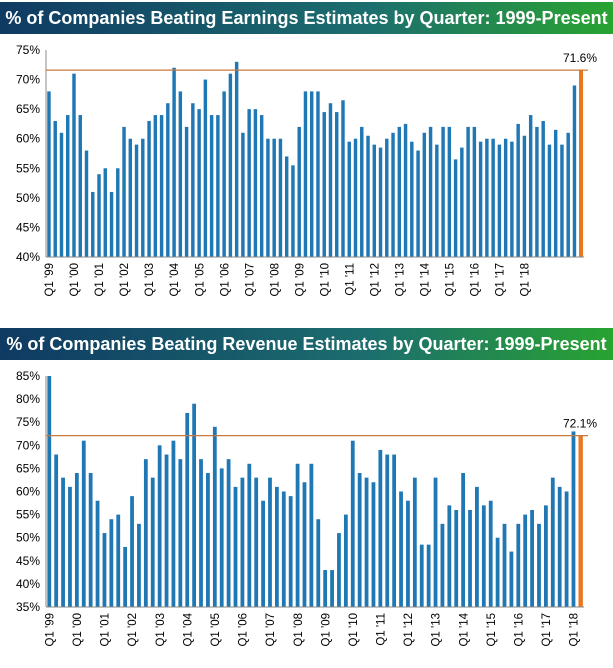  Describe the element at coordinates (216, 630) in the screenshot. I see `x-tick-label: Q1 '05` at that location.